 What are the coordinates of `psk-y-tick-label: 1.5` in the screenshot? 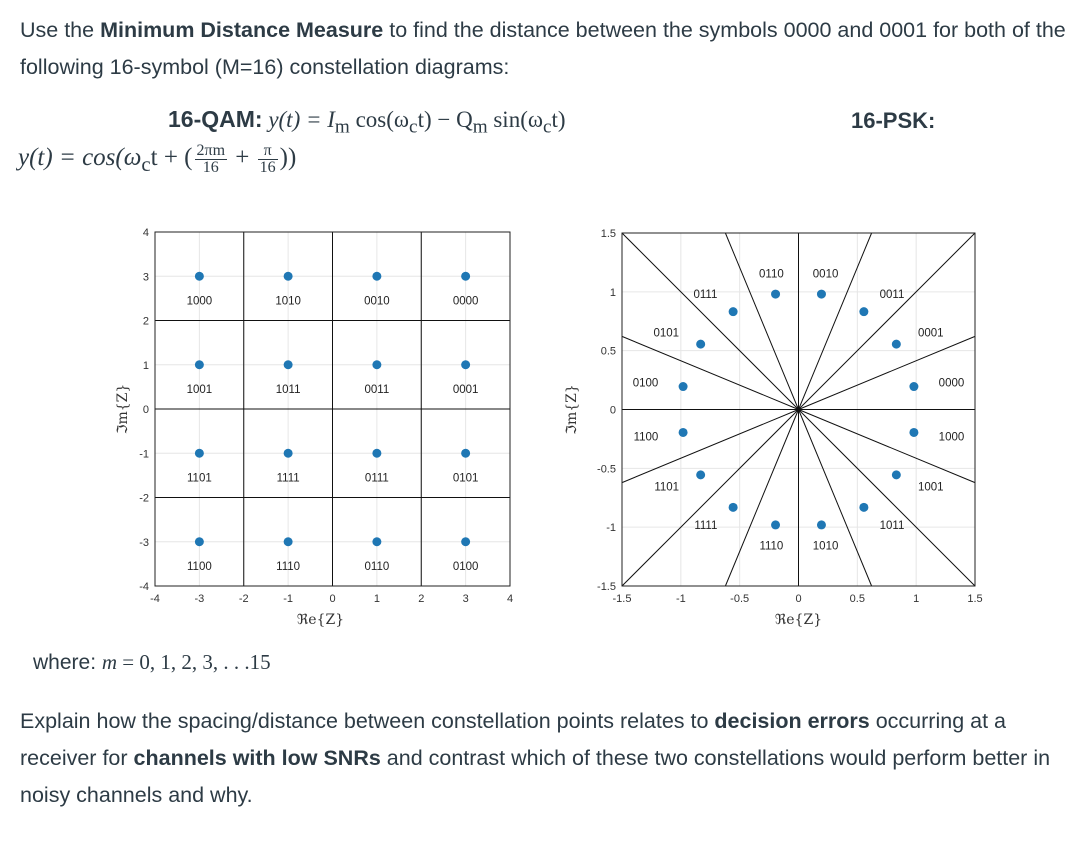 It's located at (608, 234).